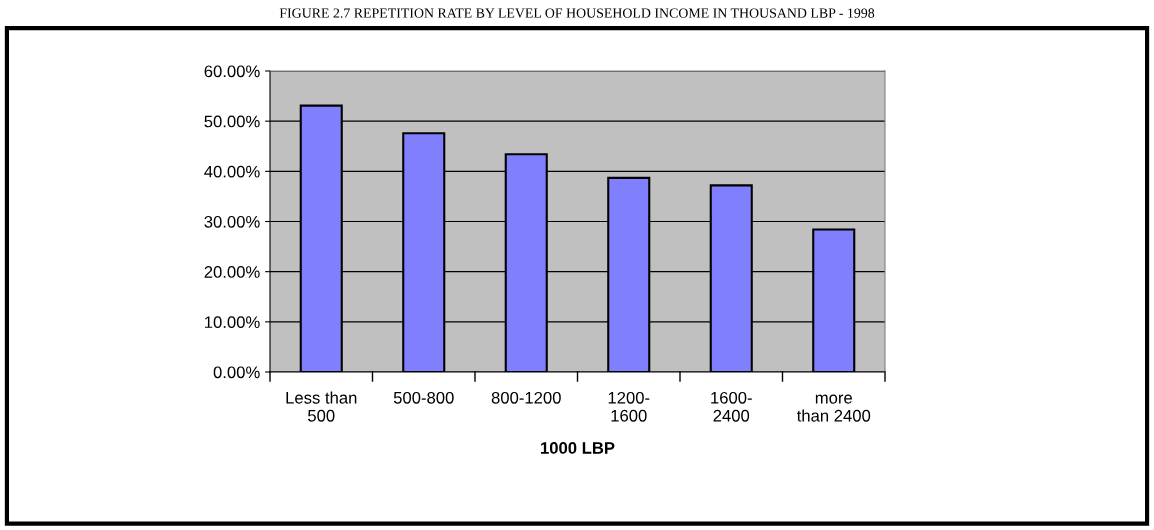  Describe the element at coordinates (577, 13) in the screenshot. I see `chart-title: FIGURE 2.7 REPETITION RATE BY LEVEL OF HOUSEHOLD INCOME IN THOUSAND LBP - 1998` at that location.